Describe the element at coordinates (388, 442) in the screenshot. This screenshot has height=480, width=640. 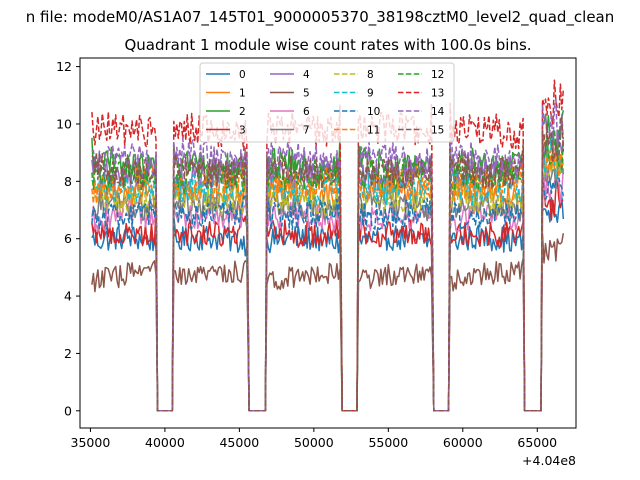
I see `x-tick-label: 55000` at that location.